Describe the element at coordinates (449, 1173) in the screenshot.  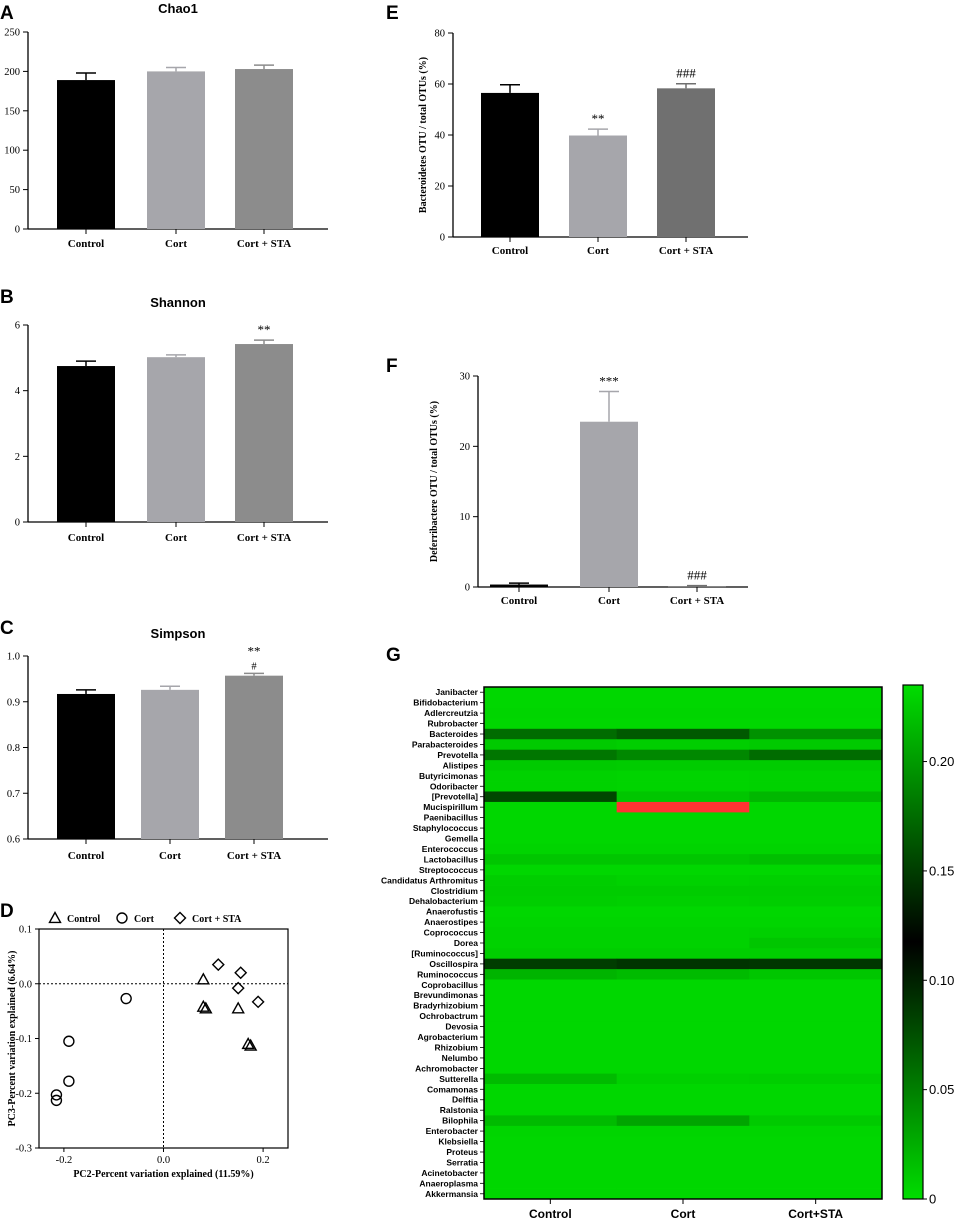
I see `heatmap-row-label: Acinetobacter` at that location.